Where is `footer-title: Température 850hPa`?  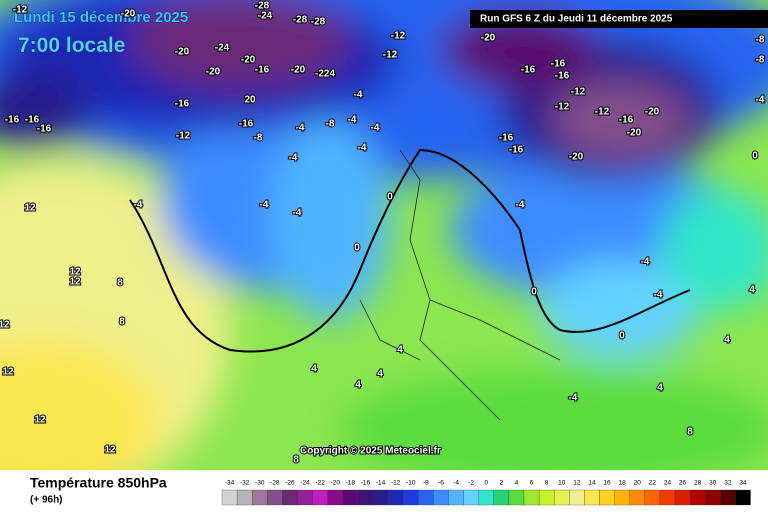
footer-title: Température 850hPa is located at coordinates (98, 483).